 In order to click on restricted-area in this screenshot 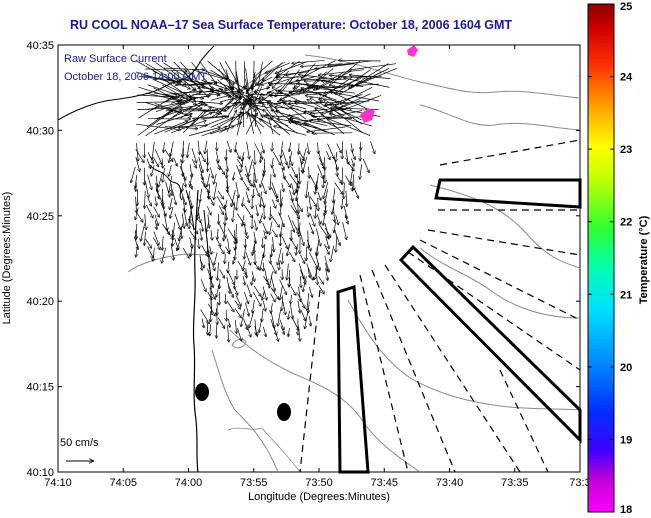, I will do `click(508, 193)`.